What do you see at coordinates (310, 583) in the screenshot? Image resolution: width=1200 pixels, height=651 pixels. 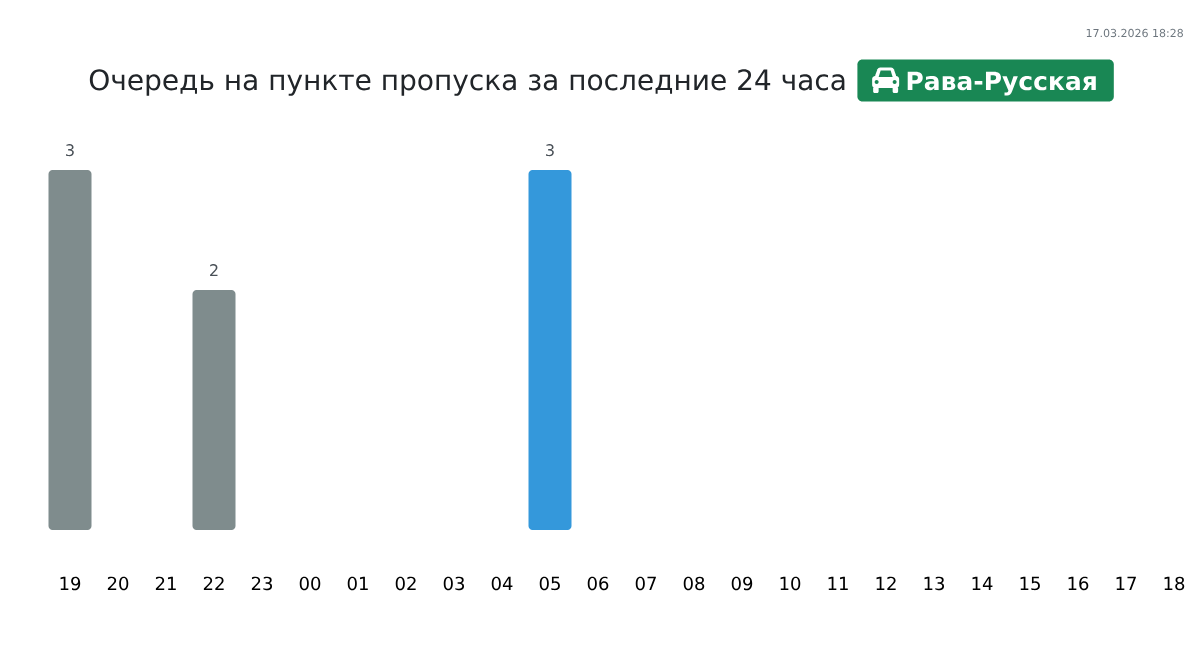 I see `x-tick-label: 00` at bounding box center [310, 583].